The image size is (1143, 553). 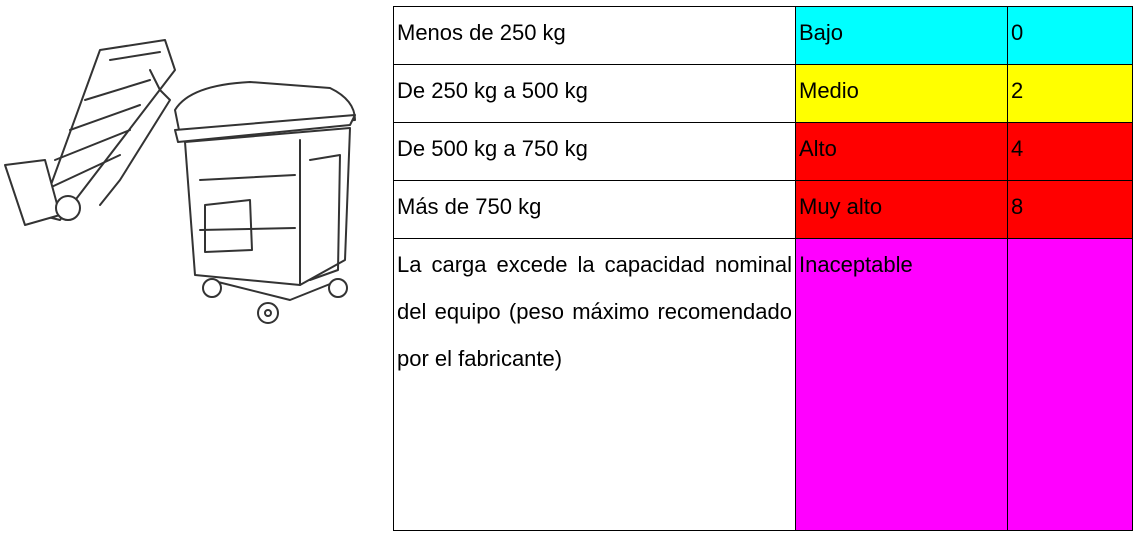 What do you see at coordinates (901, 93) in the screenshot?
I see `level-cell: Medio` at bounding box center [901, 93].